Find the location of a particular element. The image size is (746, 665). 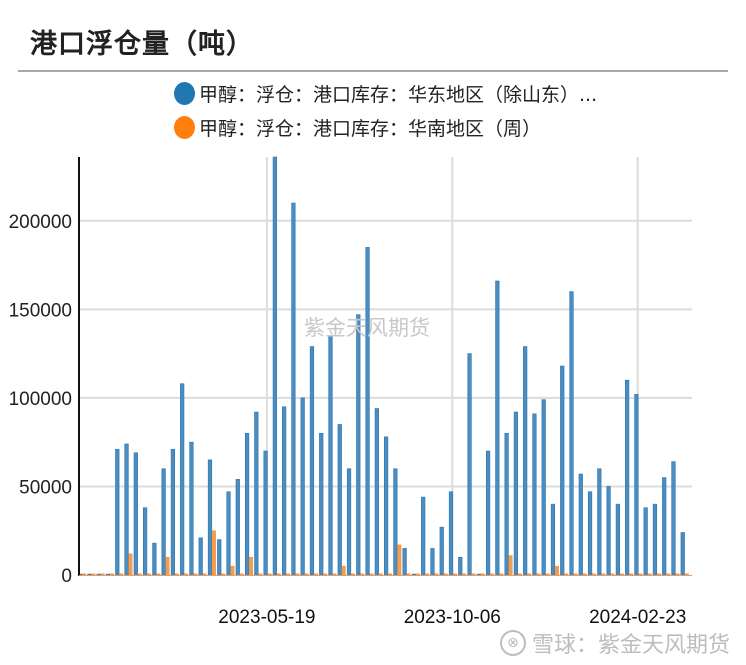

chart-title: 港口浮仓量（吨） is located at coordinates (142, 44).